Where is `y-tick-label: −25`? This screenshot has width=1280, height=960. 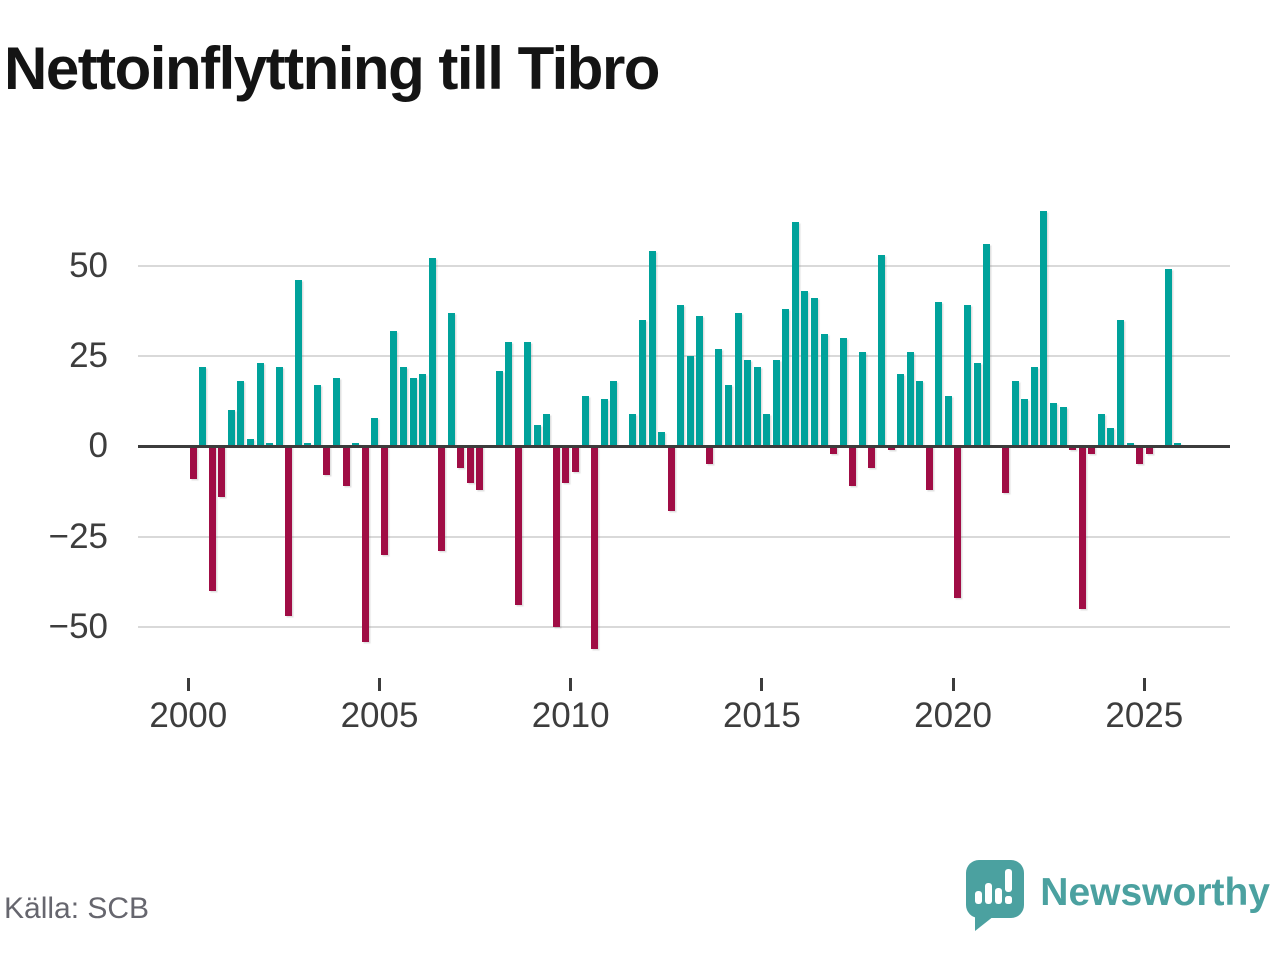 y-tick-label: −25 is located at coordinates (78, 536).